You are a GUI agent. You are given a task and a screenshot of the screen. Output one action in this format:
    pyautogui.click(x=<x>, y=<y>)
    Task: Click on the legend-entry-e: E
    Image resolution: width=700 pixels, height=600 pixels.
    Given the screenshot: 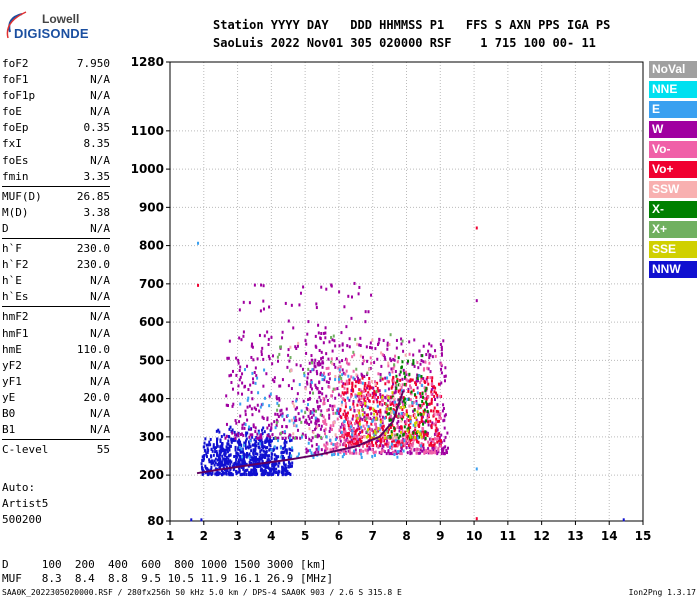 What is the action you would take?
    pyautogui.click(x=673, y=109)
    